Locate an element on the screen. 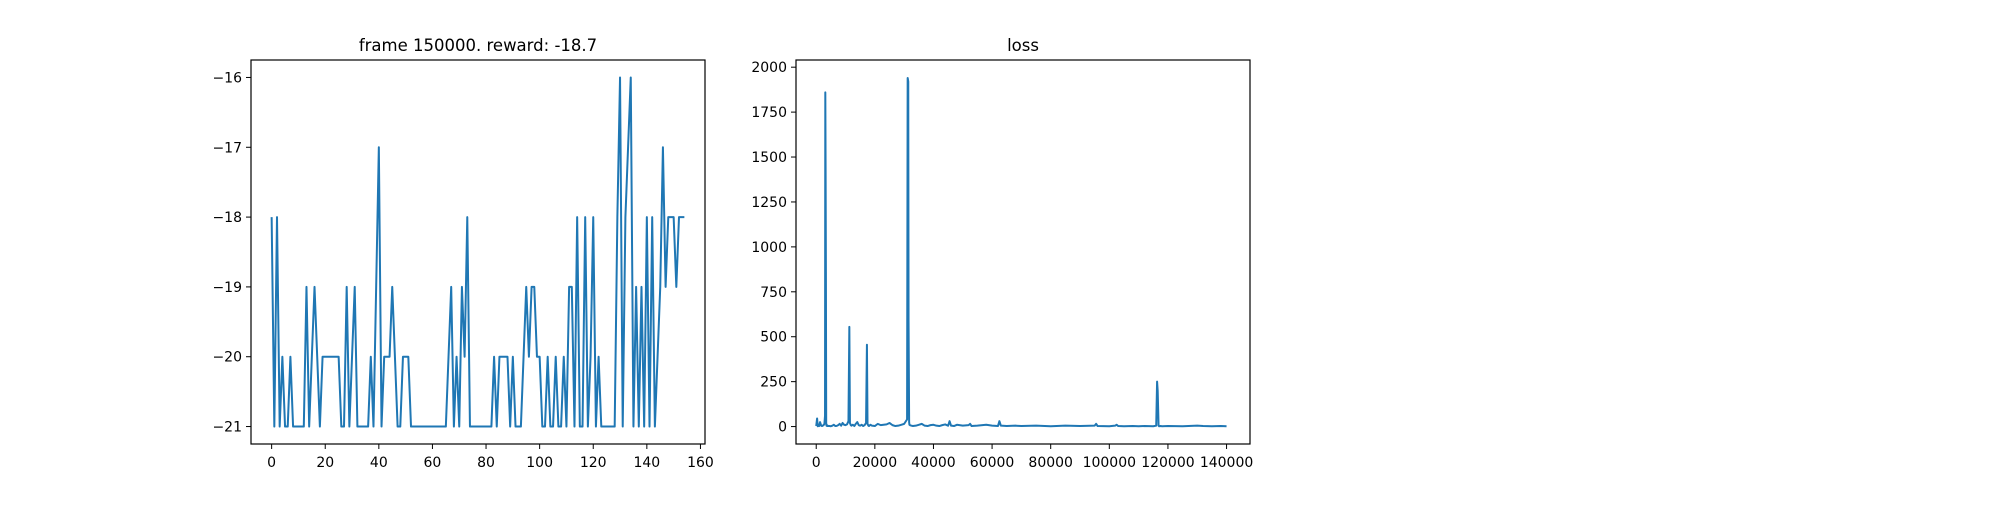 The height and width of the screenshot is (505, 2000). loss-x-tick-label: 120000 is located at coordinates (1167, 463).